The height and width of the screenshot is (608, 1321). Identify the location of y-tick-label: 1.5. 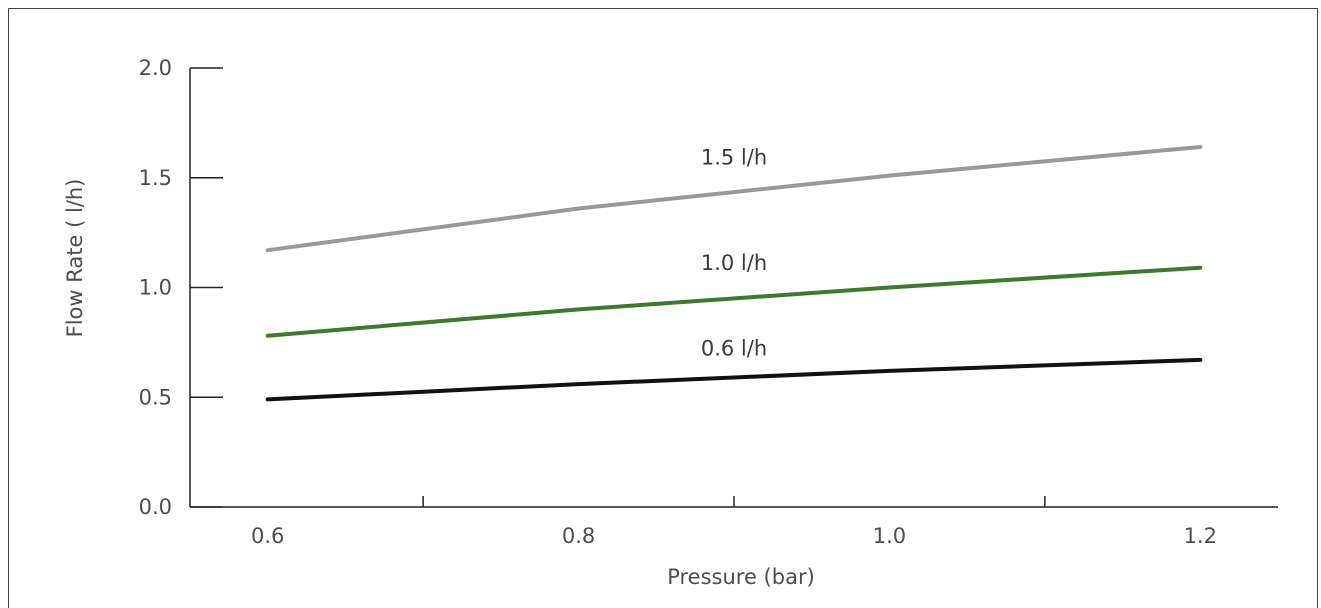
(155, 178).